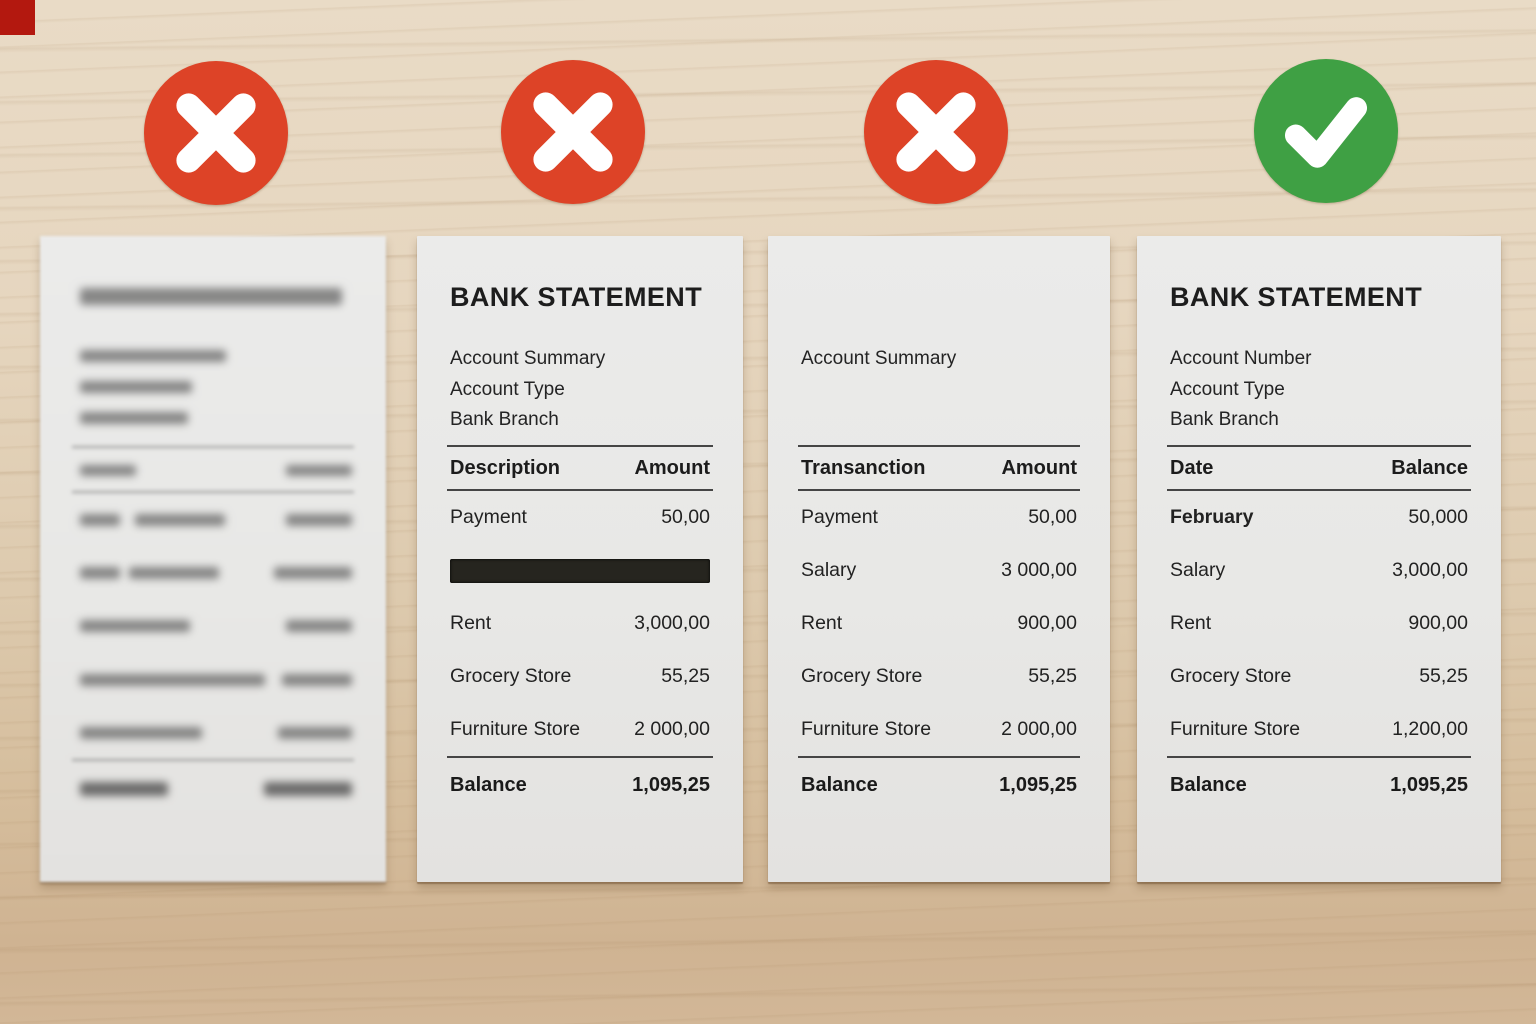 The image size is (1536, 1024). I want to click on column-header: Transanction, so click(863, 467).